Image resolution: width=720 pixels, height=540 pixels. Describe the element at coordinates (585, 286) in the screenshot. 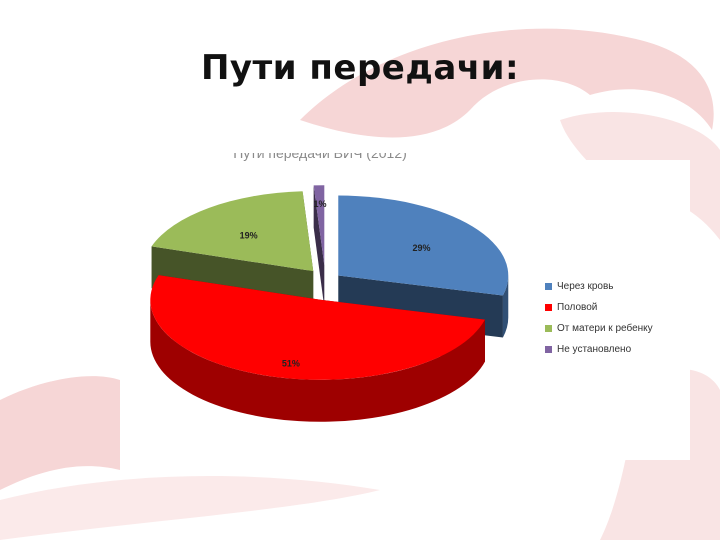

I see `legend-label: Через кровь` at that location.